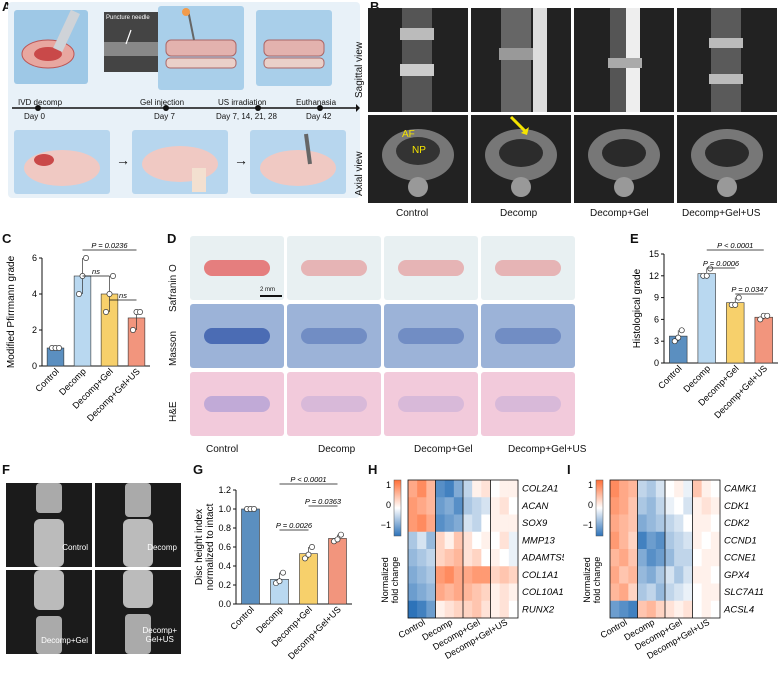 The height and width of the screenshot is (686, 782). Describe the element at coordinates (418, 159) in the screenshot. I see `mri-axial-control: AF NP` at that location.